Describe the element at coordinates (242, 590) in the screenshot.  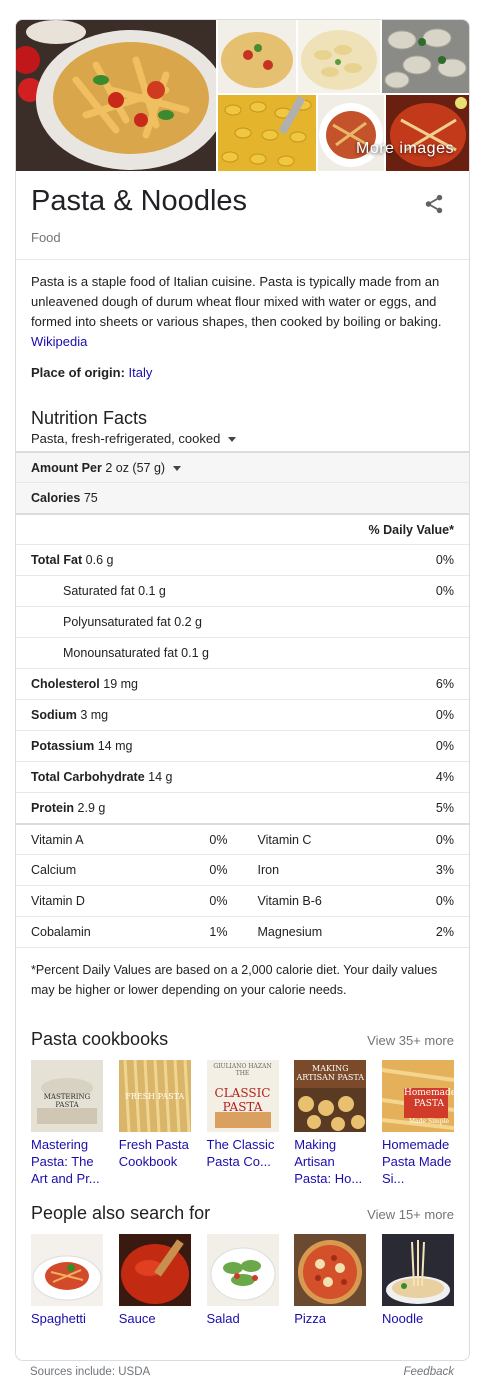
I see `nutrient-row: Saturated fat 0.1 g 0%` at that location.